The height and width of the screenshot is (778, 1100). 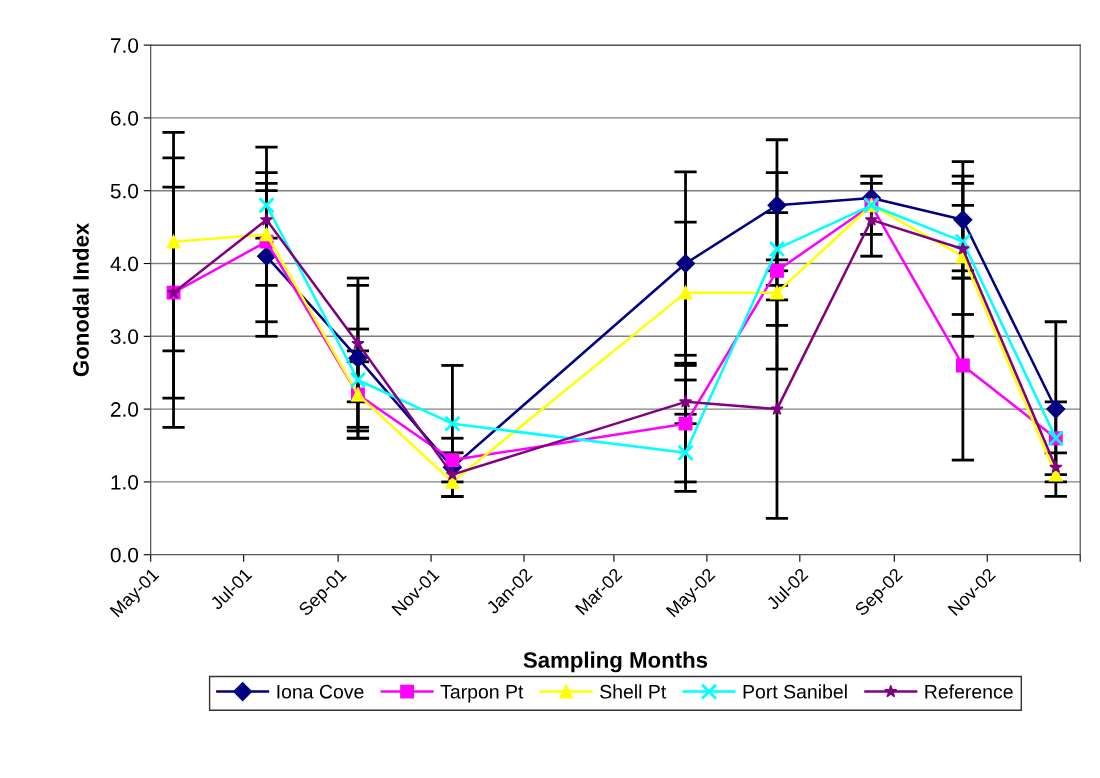 What do you see at coordinates (124, 337) in the screenshot?
I see `y-tick-label: 3.0` at bounding box center [124, 337].